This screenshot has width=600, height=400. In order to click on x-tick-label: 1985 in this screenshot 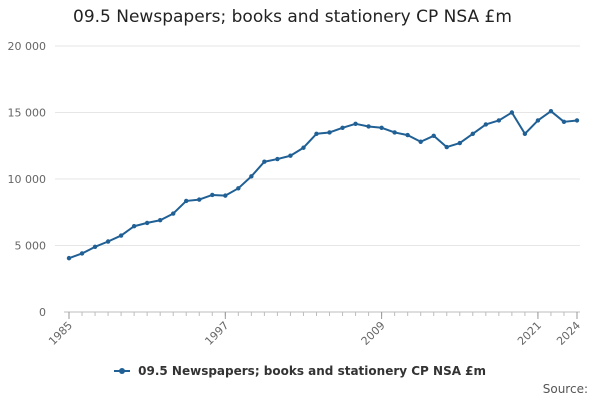, I will do `click(60, 333)`.